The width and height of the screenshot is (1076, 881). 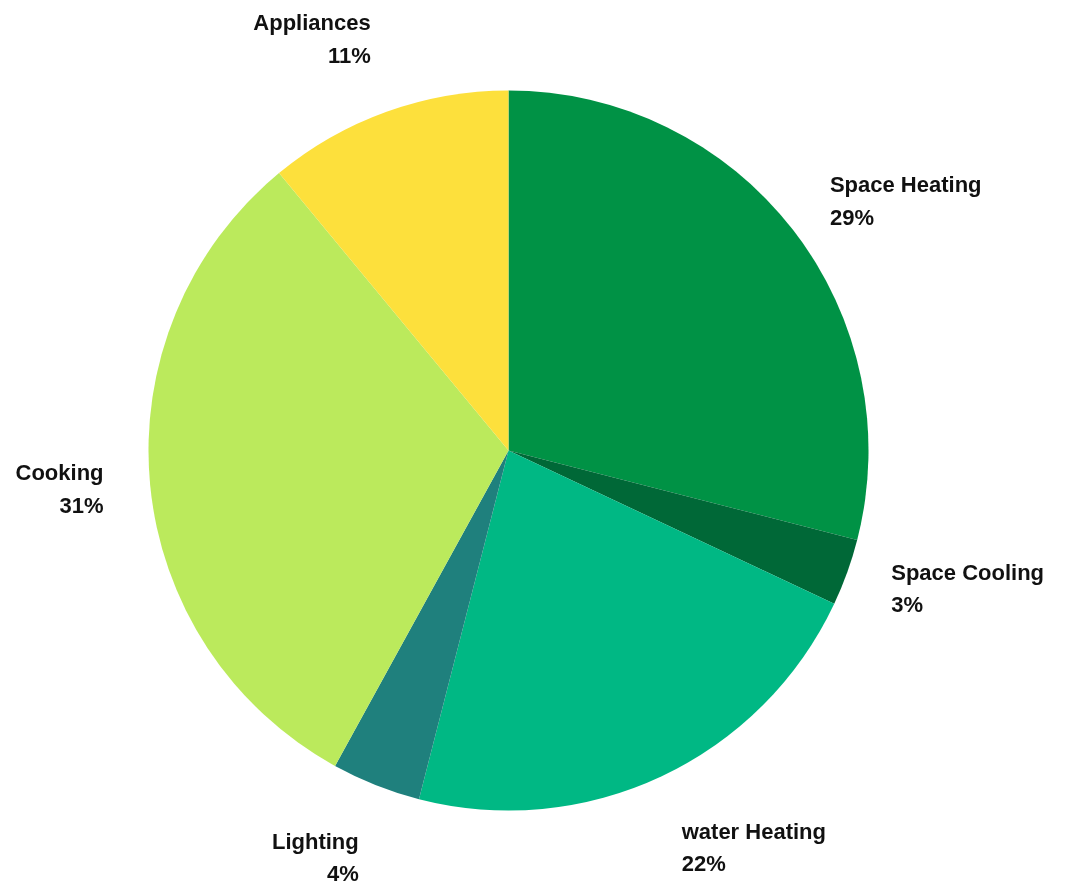 I want to click on data-label: 3%, so click(x=907, y=605).